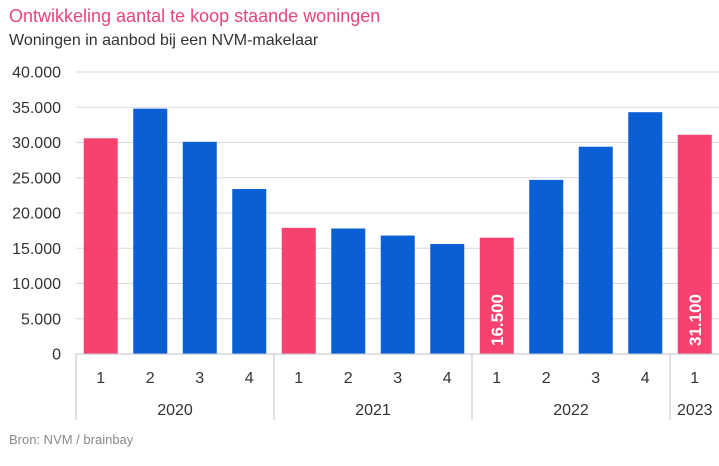  What do you see at coordinates (36, 178) in the screenshot?
I see `y-tick-label: 25.000` at bounding box center [36, 178].